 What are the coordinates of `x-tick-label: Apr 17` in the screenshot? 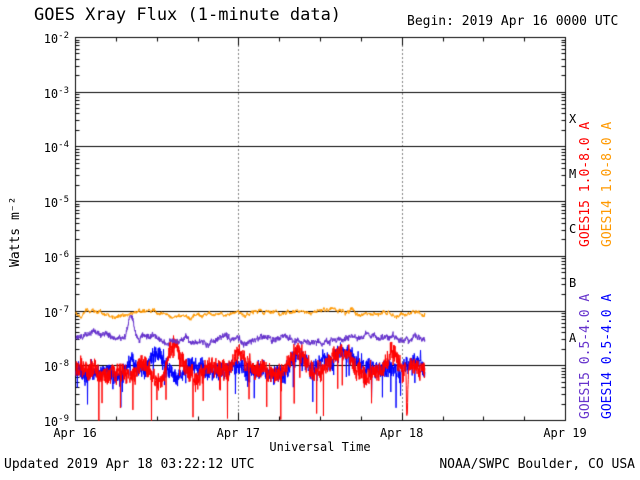 It's located at (238, 433).